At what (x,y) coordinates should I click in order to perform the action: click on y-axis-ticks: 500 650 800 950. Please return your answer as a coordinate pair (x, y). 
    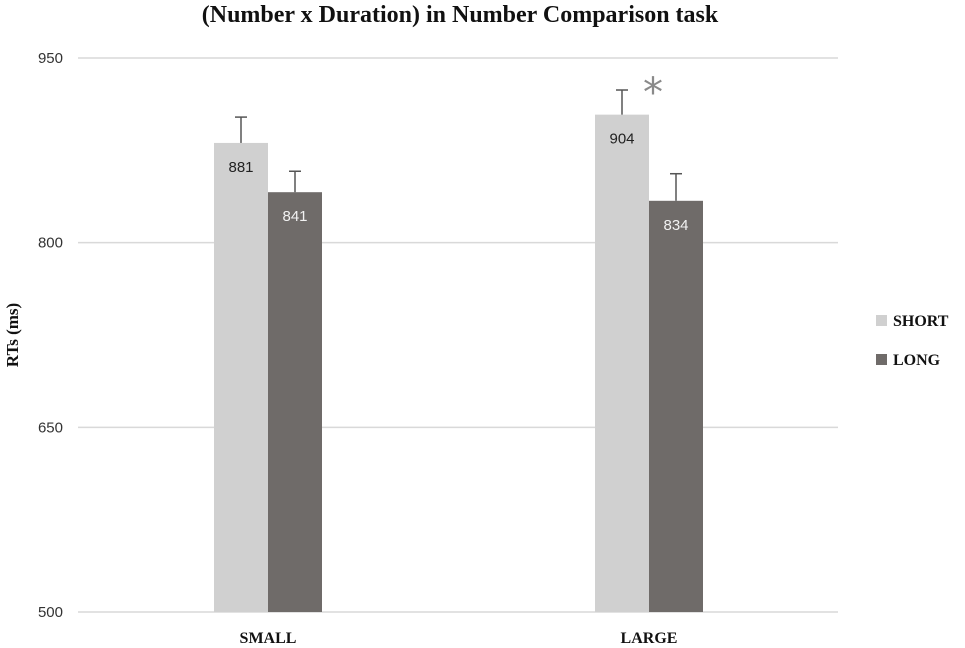
    Looking at the image, I should click on (50, 335).